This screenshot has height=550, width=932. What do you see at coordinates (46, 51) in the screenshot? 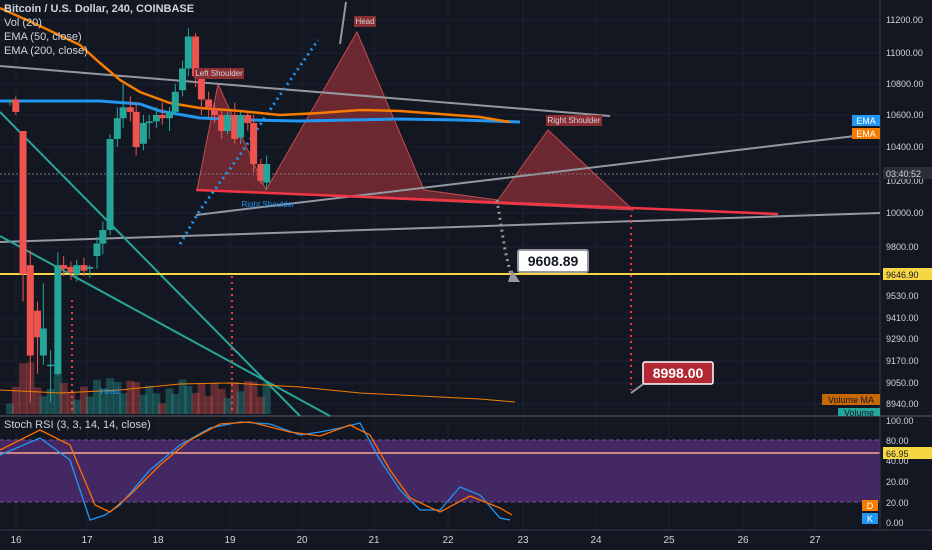
I see `ema200-legend: EMA (200, close)` at bounding box center [46, 51].